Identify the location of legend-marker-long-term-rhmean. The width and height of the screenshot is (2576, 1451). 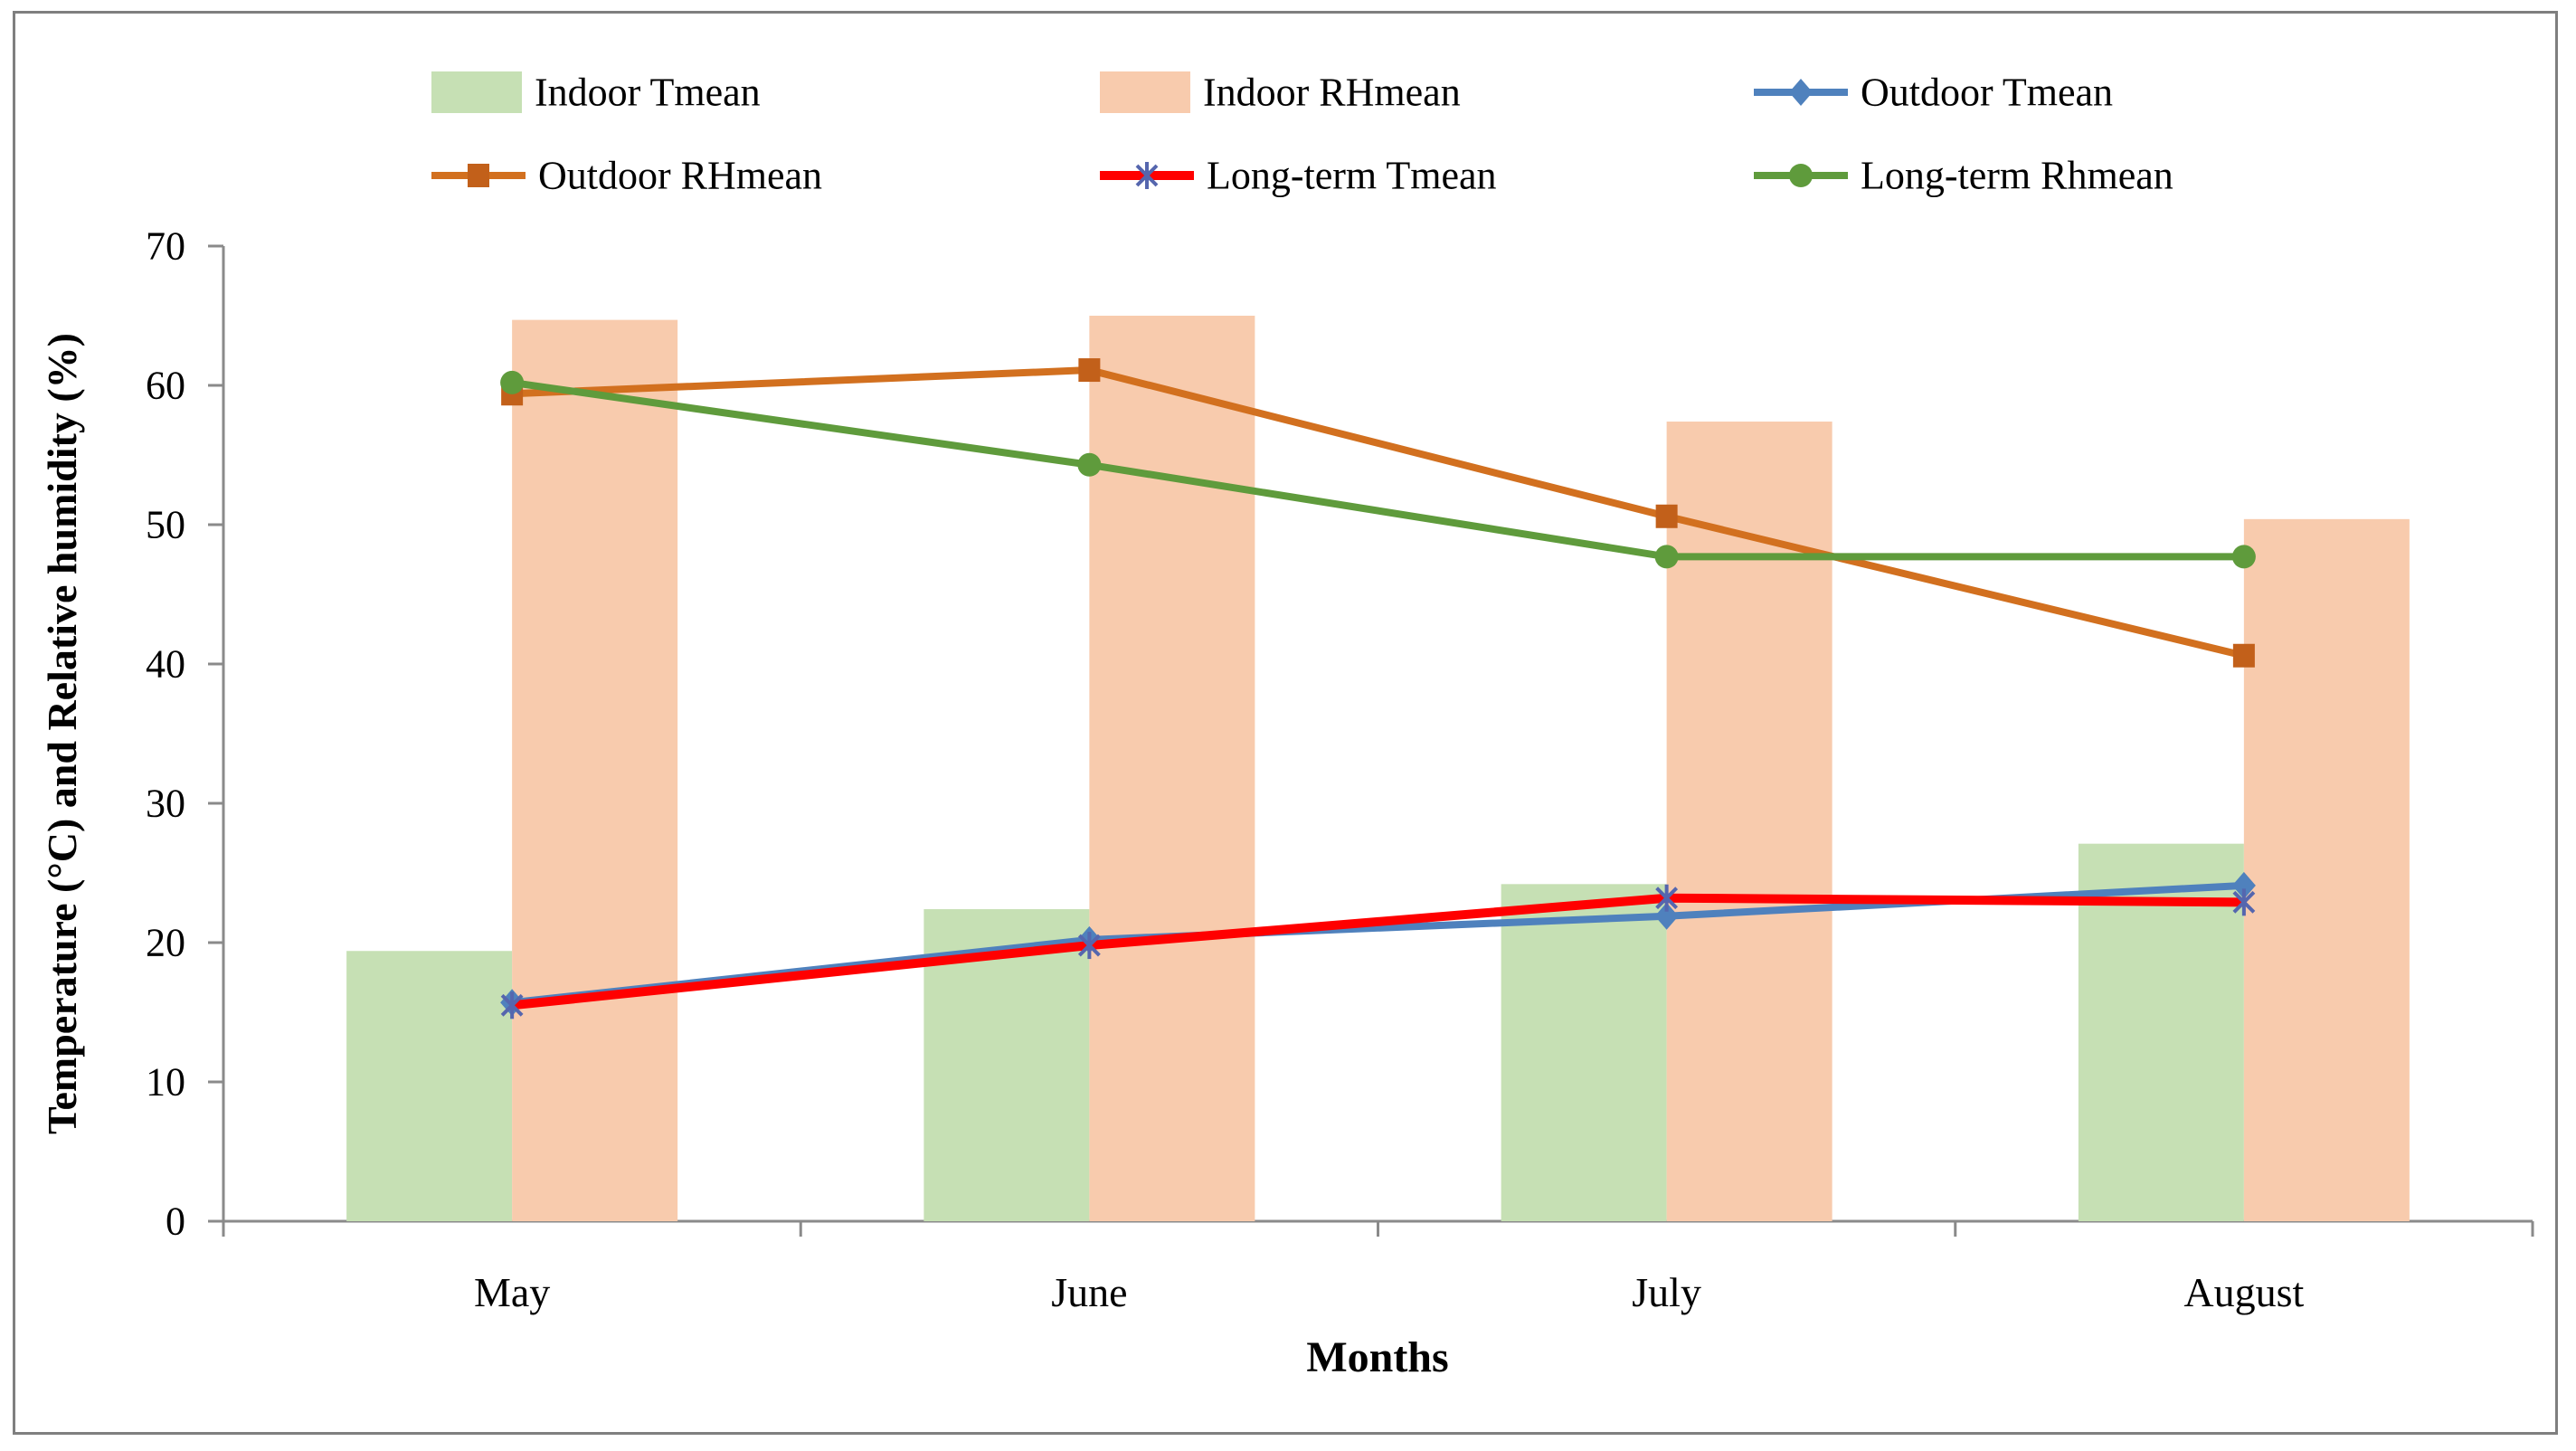
(1801, 175).